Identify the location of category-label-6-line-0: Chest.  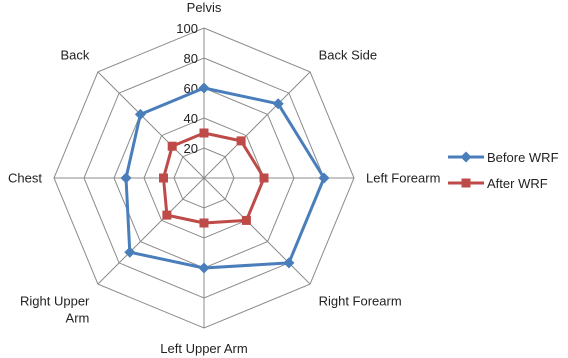
(25, 178).